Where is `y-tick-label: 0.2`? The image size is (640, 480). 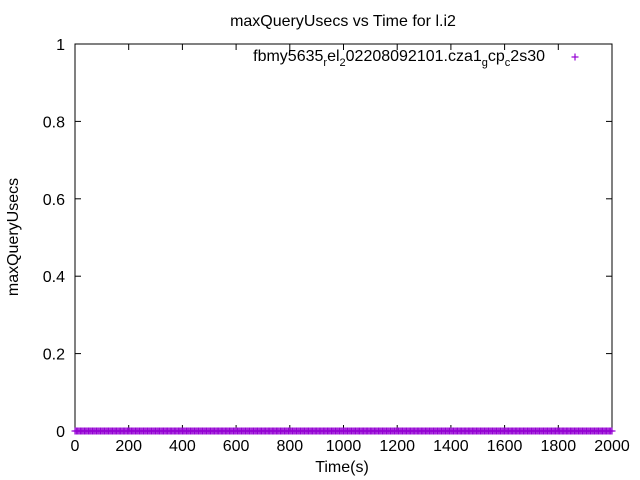
y-tick-label: 0.2 is located at coordinates (54, 355).